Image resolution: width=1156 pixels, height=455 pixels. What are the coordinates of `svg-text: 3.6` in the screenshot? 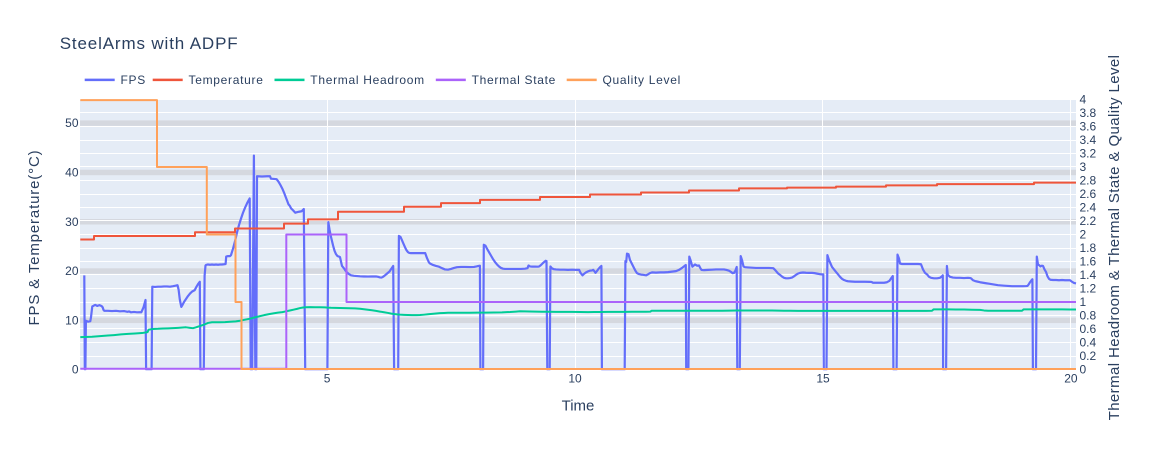 It's located at (1088, 127).